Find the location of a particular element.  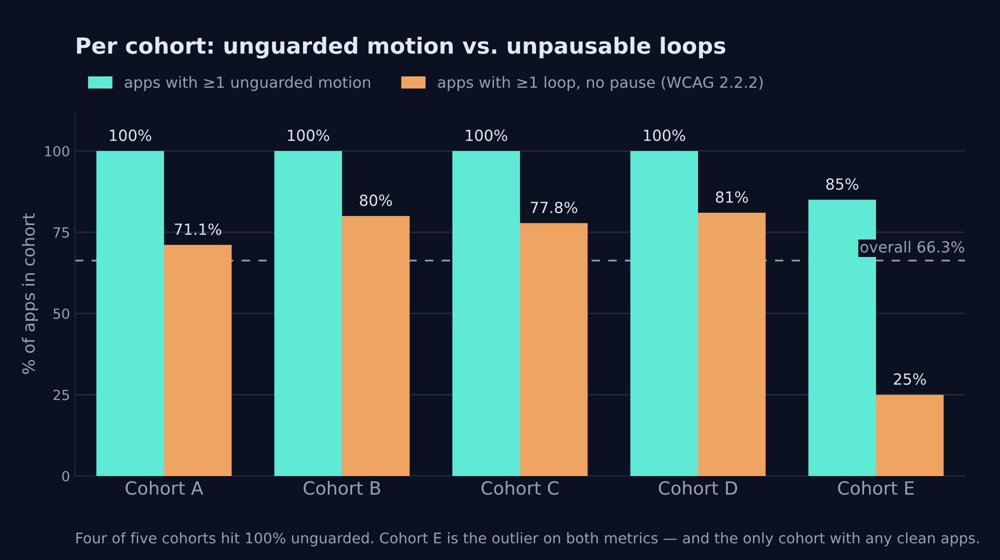

y-tick-label: 75 is located at coordinates (61, 232).